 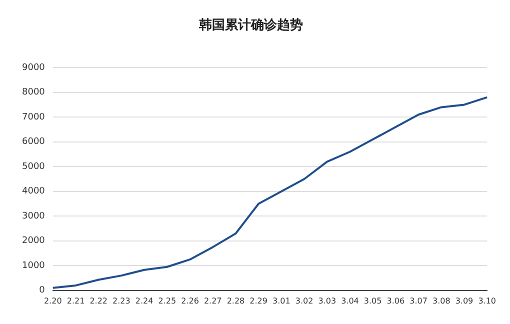 What do you see at coordinates (441, 301) in the screenshot?
I see `x-tick-label: 3.08` at bounding box center [441, 301].